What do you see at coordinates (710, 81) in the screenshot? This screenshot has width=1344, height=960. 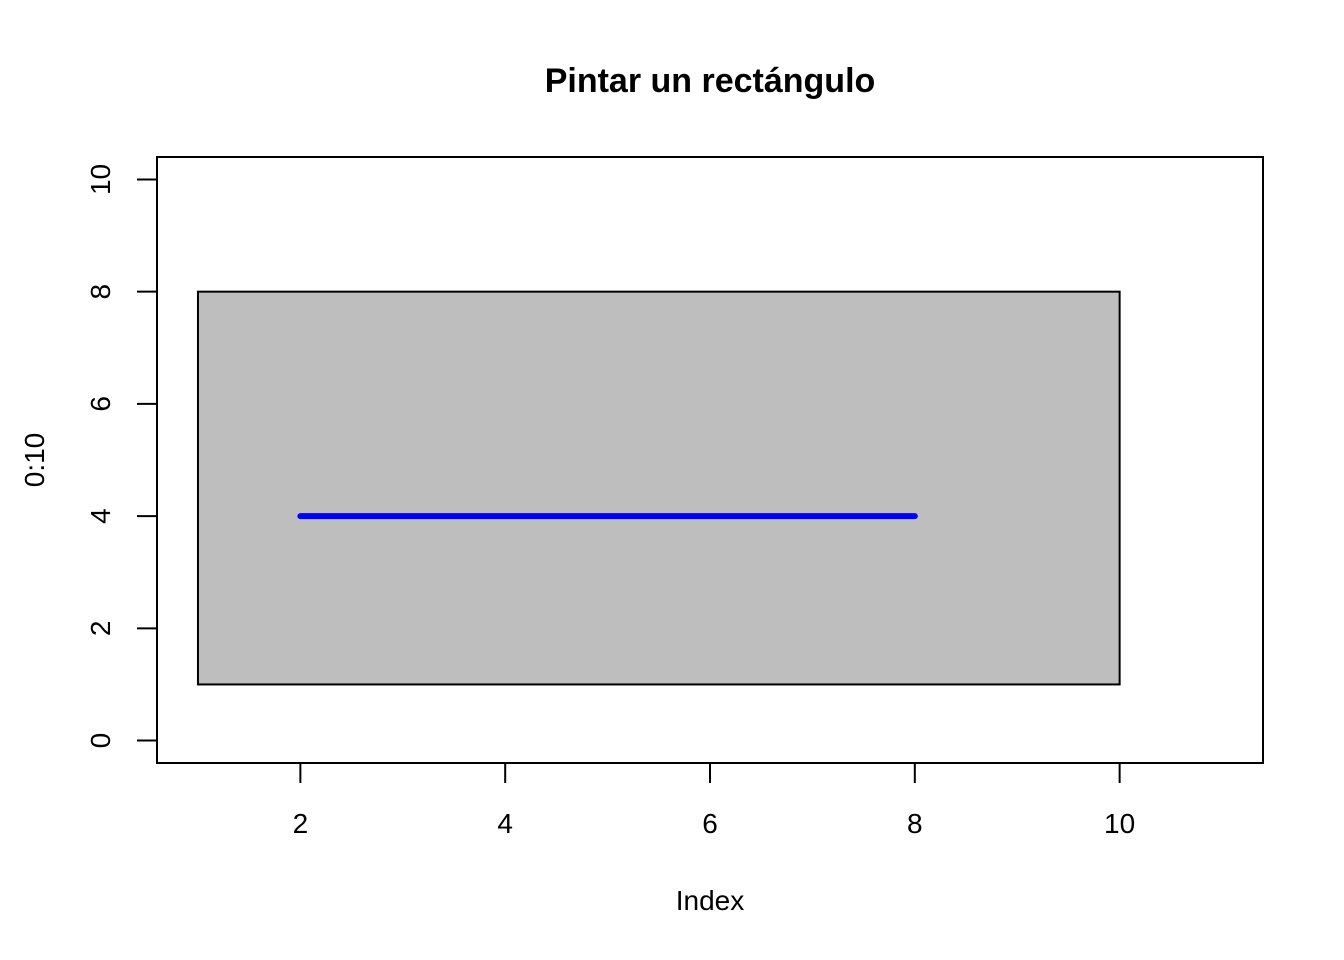 I see `chart-title: Pintar un rectángulo` at bounding box center [710, 81].